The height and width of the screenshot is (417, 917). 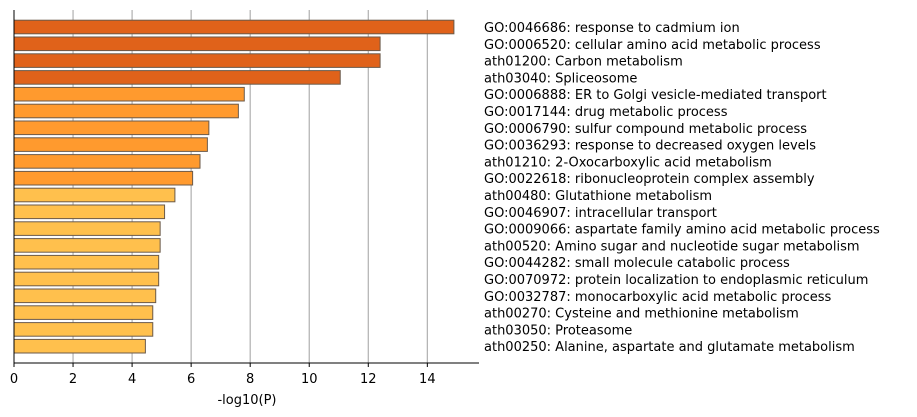 I want to click on x-tick-label: 8, so click(x=250, y=379).